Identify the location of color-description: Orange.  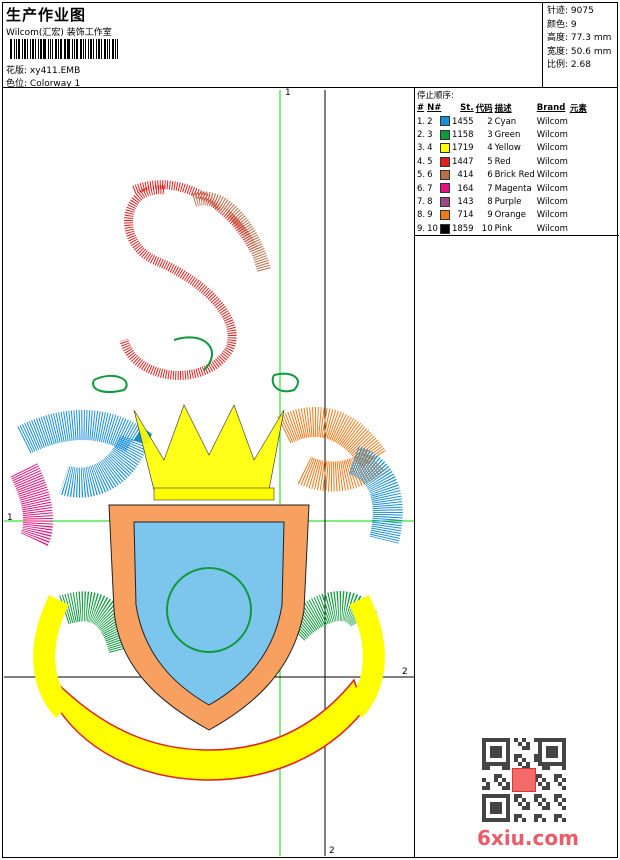
(510, 215).